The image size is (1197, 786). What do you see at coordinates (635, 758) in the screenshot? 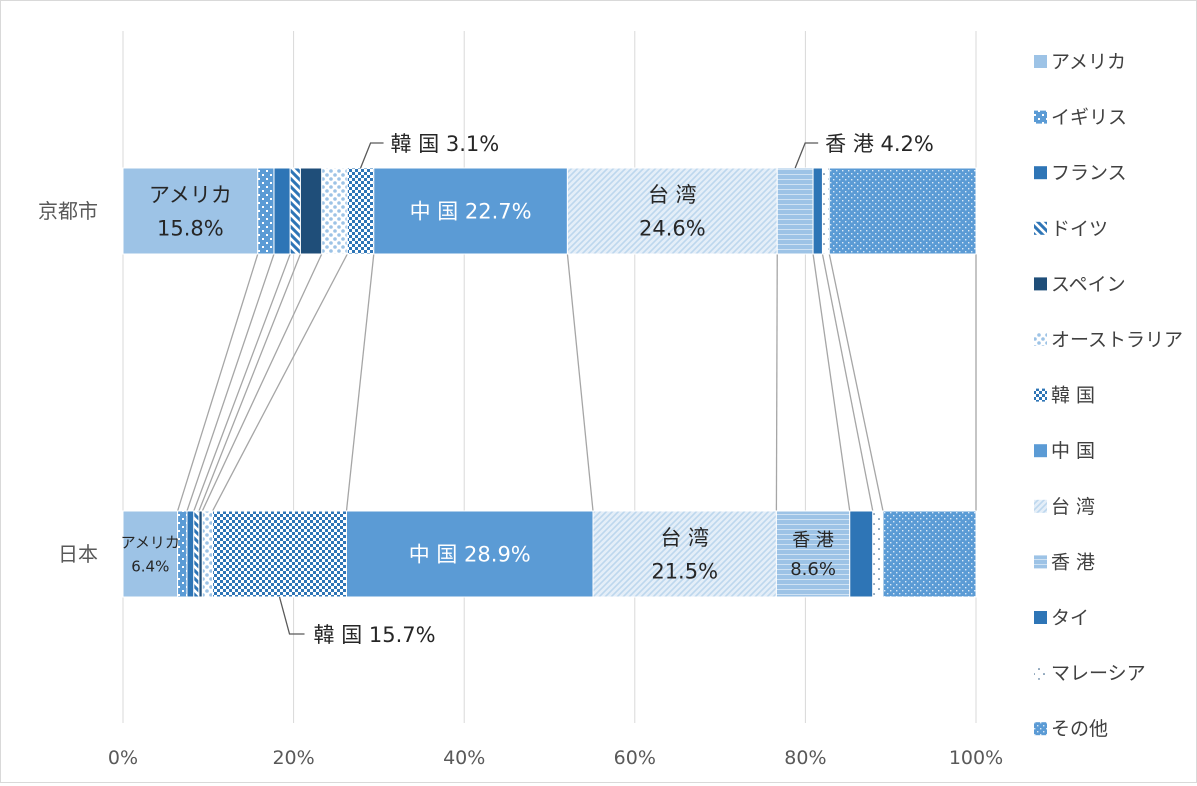
I see `x-tick-label: 60%` at bounding box center [635, 758].